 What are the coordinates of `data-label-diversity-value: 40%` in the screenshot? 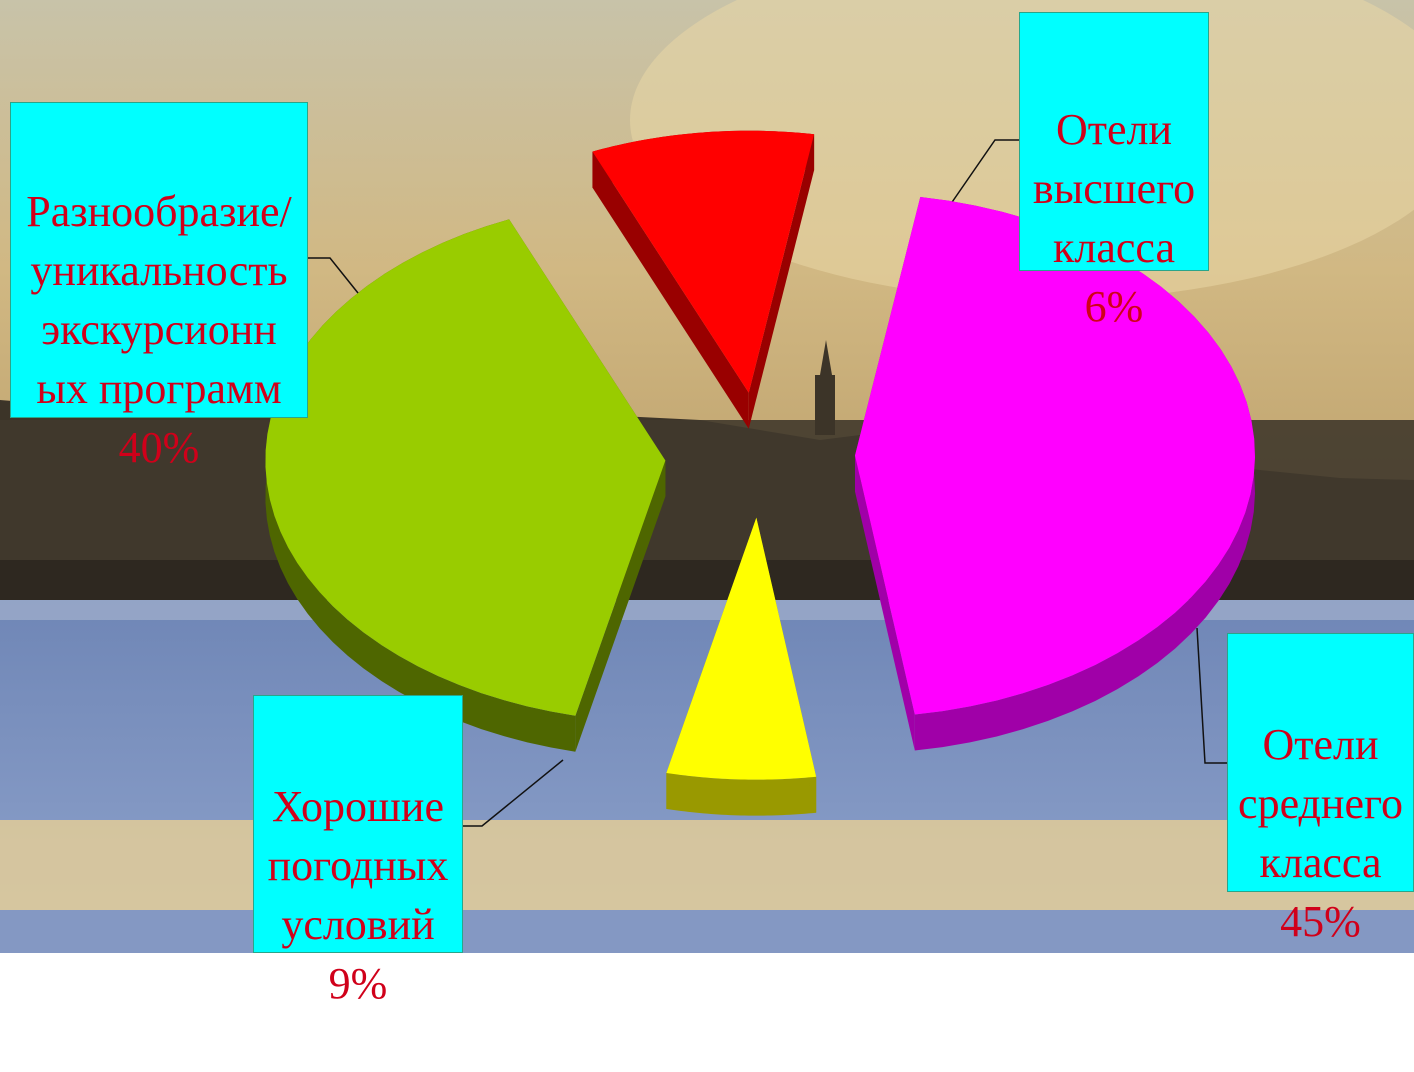 It's located at (159, 447).